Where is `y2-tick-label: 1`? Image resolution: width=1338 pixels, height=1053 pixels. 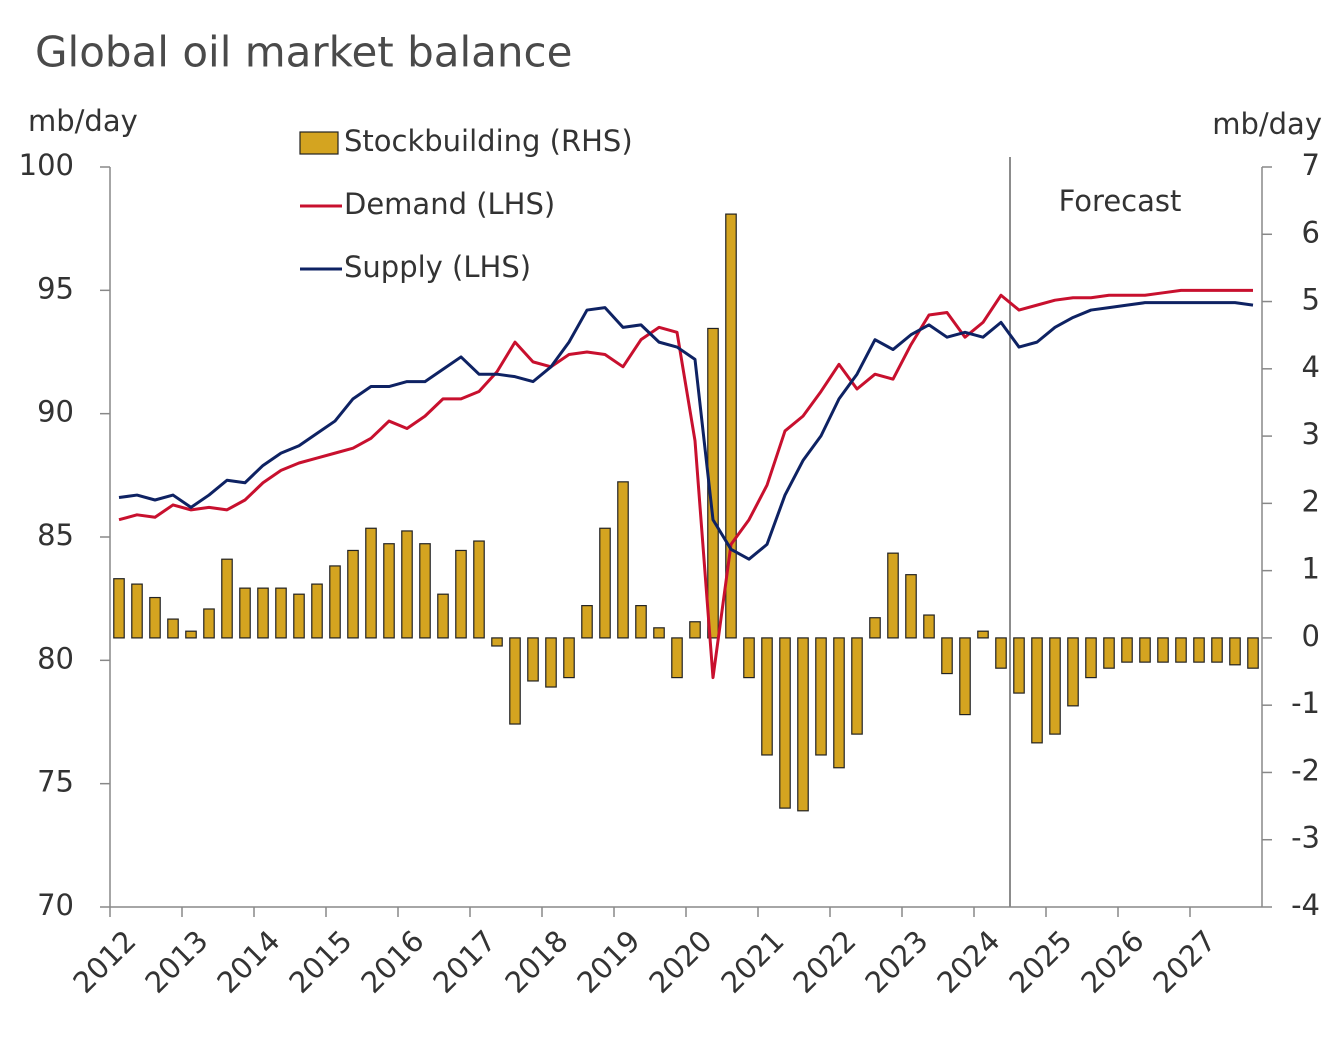
y2-tick-label: 1 is located at coordinates (1311, 569).